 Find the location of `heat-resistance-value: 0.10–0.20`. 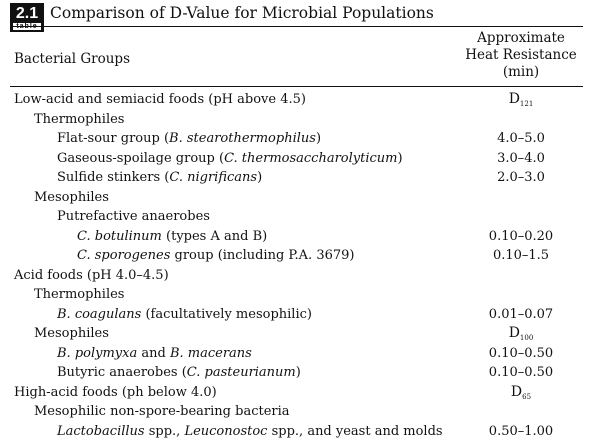

heat-resistance-value: 0.10–0.20 is located at coordinates (521, 237).